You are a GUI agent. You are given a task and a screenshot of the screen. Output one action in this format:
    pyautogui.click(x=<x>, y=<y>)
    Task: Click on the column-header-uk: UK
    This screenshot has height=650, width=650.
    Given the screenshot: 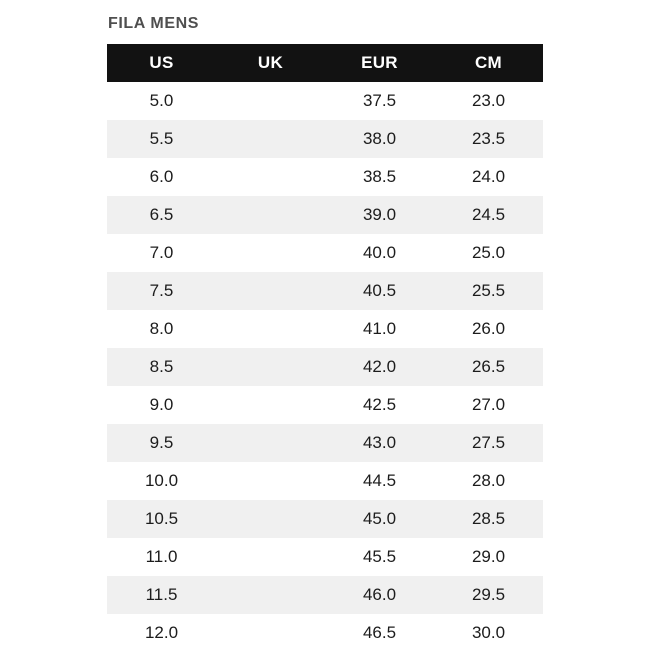 What is the action you would take?
    pyautogui.click(x=270, y=63)
    